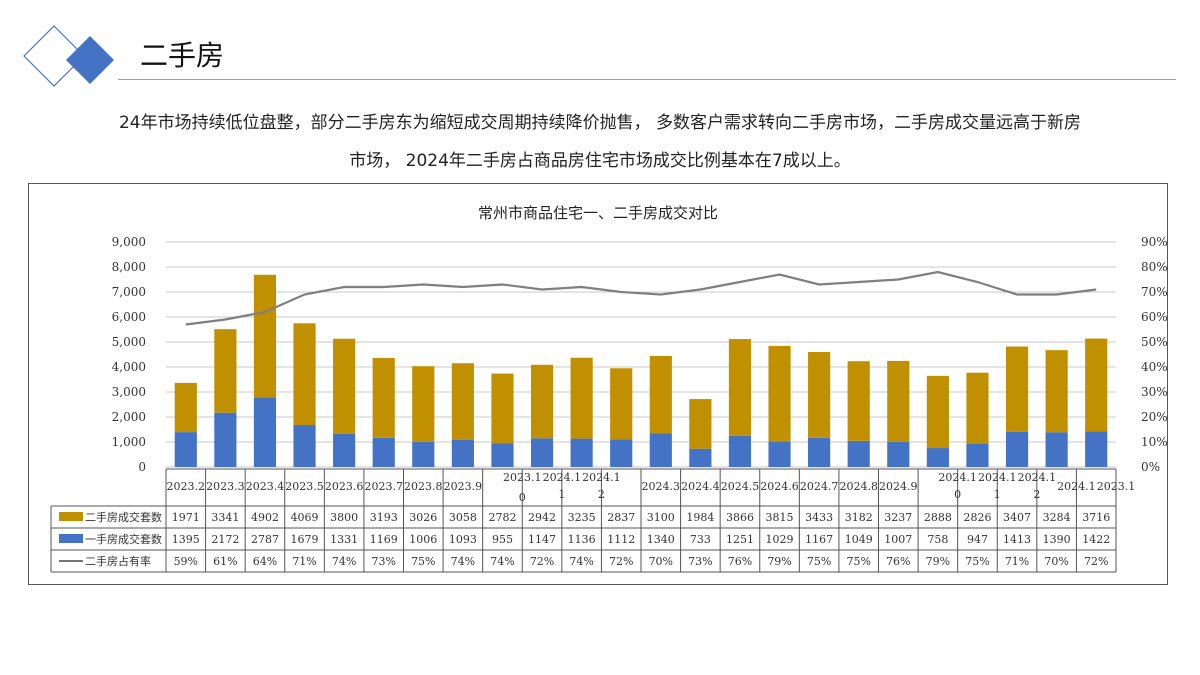  I want to click on filled-diamond-icon, so click(90, 60).